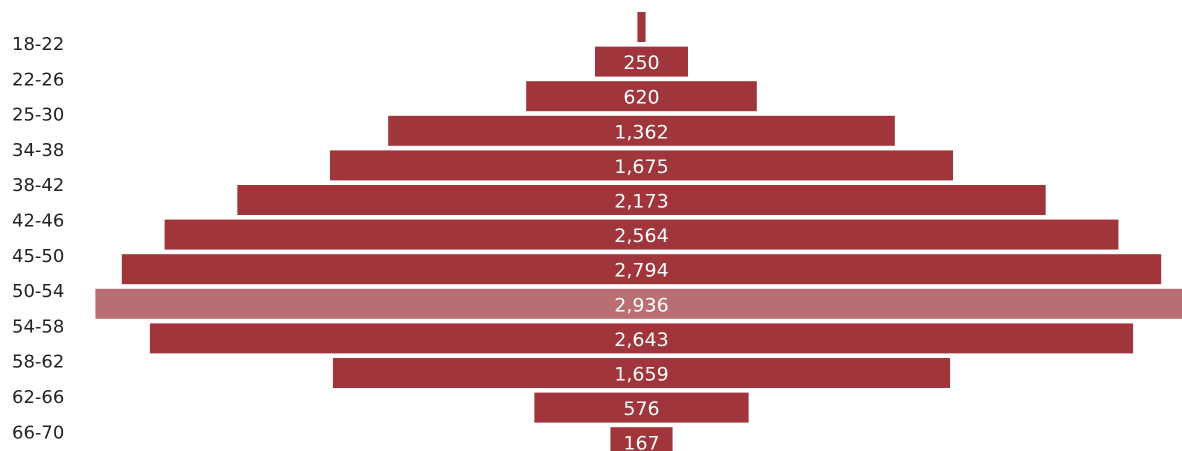 This screenshot has height=451, width=1182. Describe the element at coordinates (641, 442) in the screenshot. I see `value-label: 167` at that location.